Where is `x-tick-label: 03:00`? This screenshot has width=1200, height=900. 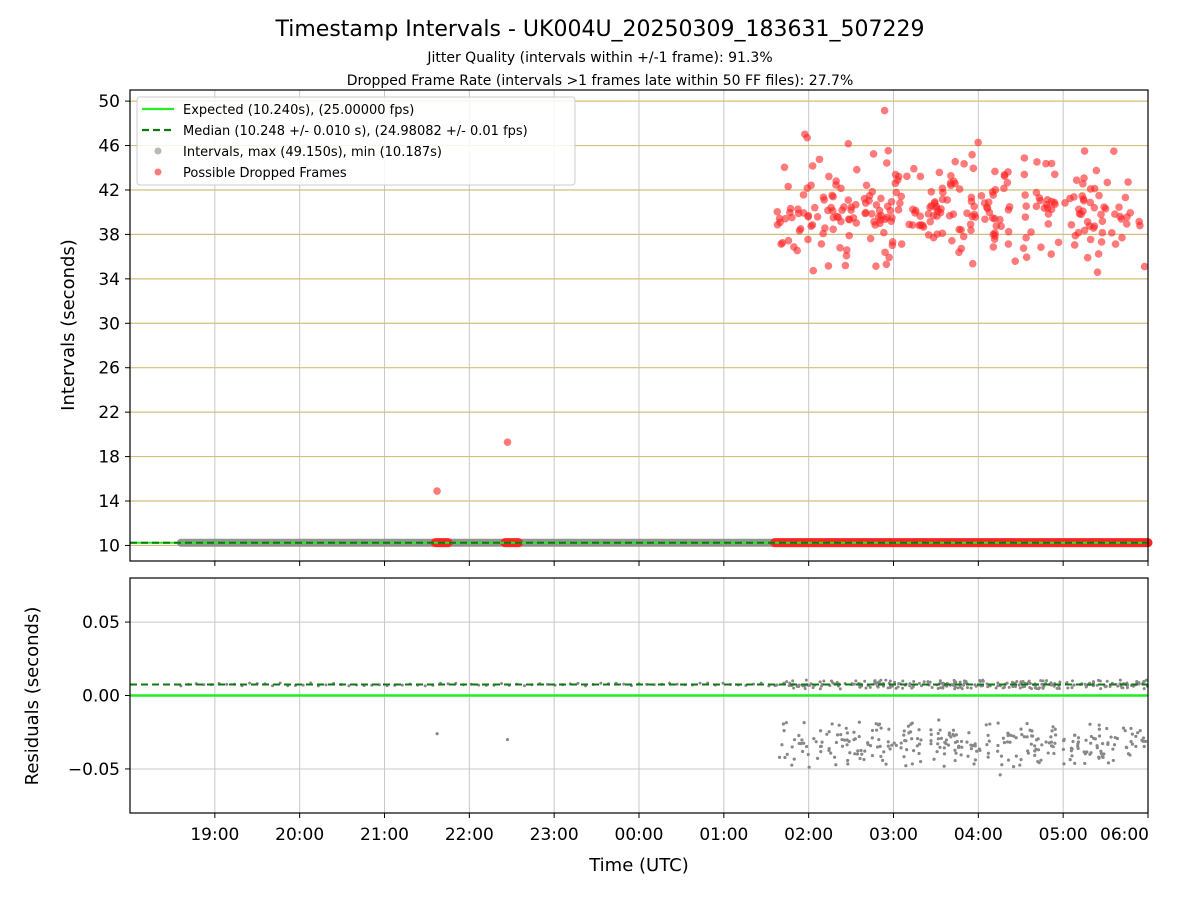
x-tick-label: 03:00 is located at coordinates (893, 835).